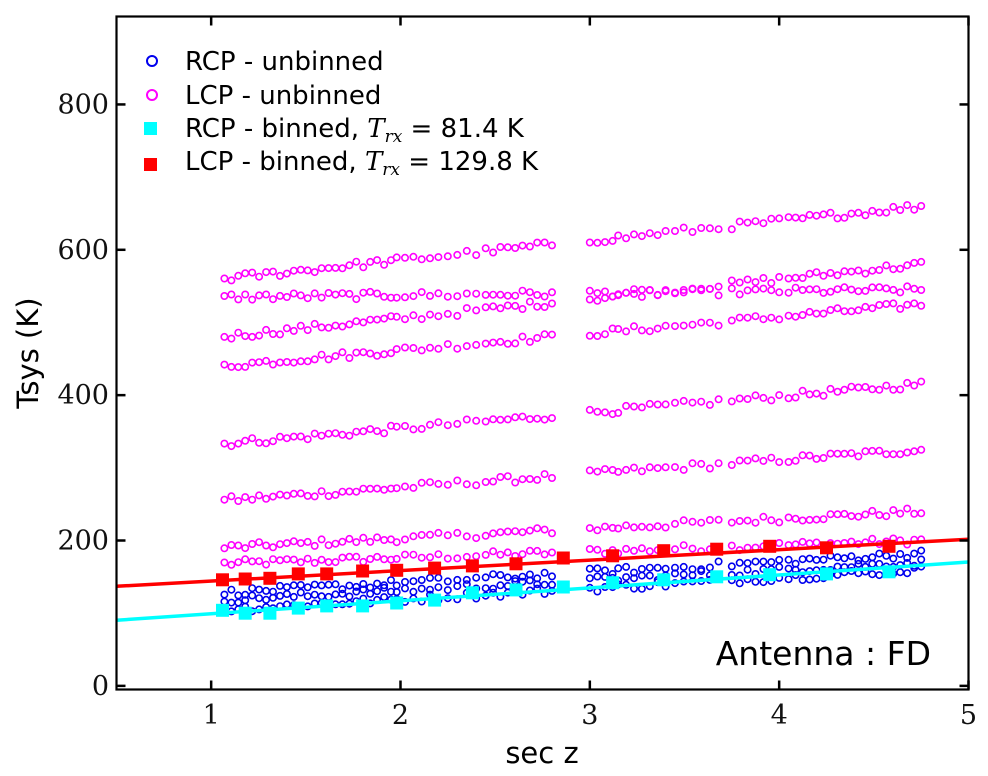 The height and width of the screenshot is (776, 988). I want to click on legend-label-lcp-binned: LCP - binned, Trx = 129.8 K, so click(362, 163).